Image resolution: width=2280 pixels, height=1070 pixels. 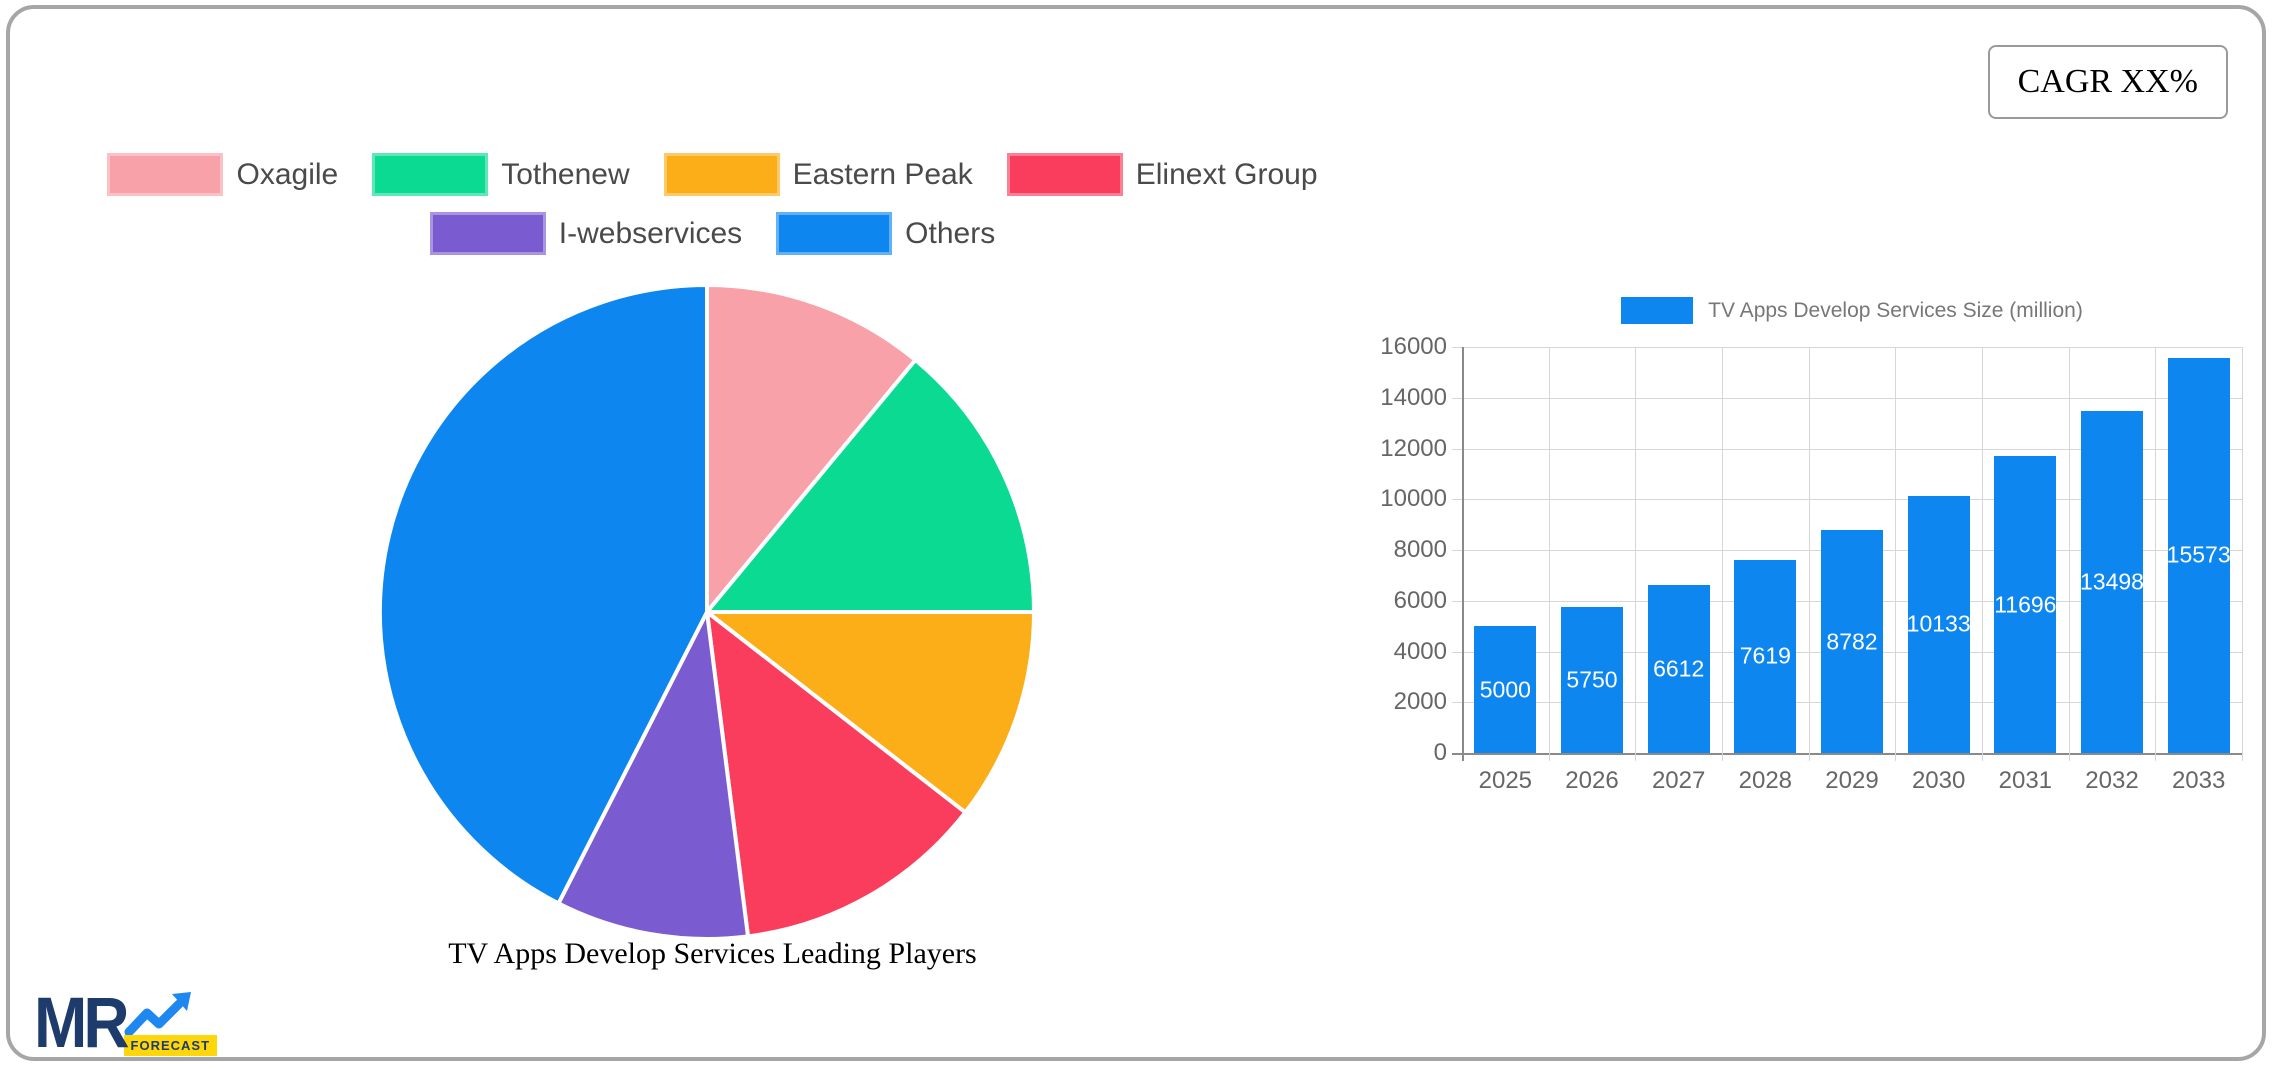 What do you see at coordinates (1592, 780) in the screenshot?
I see `x-axis-tick-label: 2026` at bounding box center [1592, 780].